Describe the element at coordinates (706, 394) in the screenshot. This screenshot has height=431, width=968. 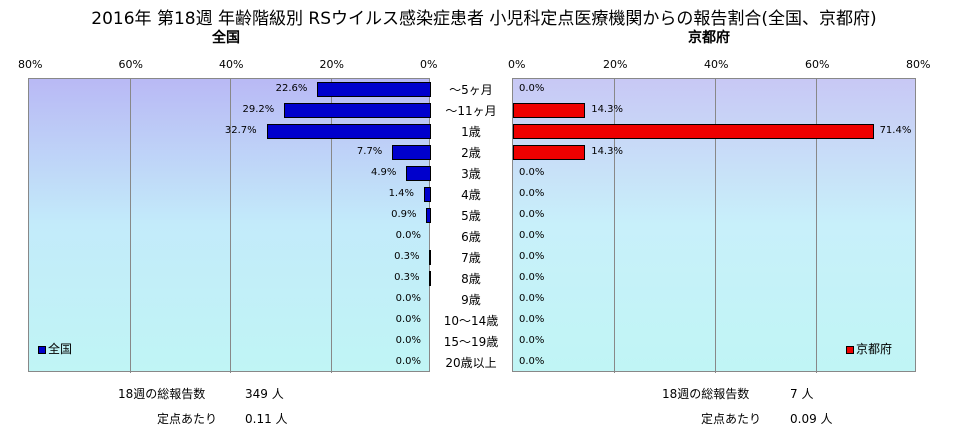
I see `right-total-label: 18週の総報告数` at that location.